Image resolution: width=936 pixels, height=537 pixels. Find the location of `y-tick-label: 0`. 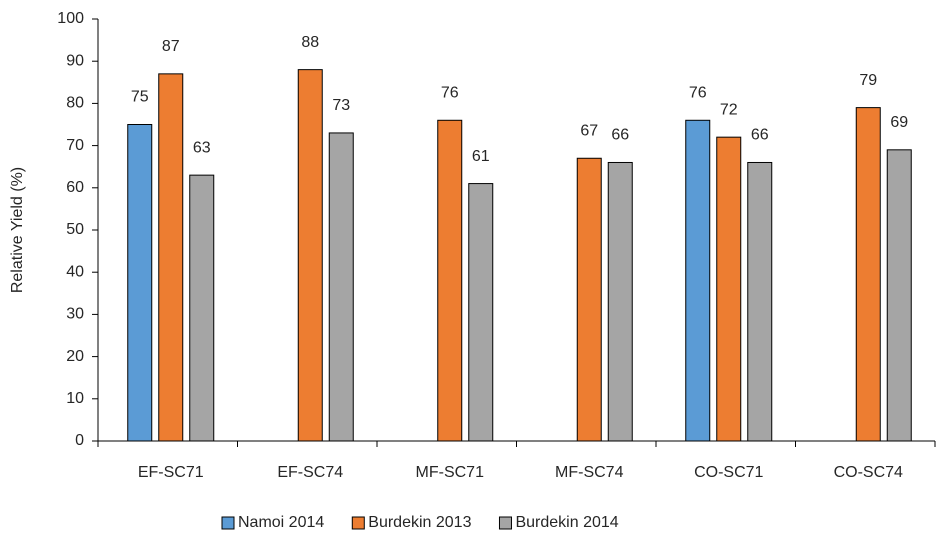

y-tick-label: 0 is located at coordinates (79, 440).